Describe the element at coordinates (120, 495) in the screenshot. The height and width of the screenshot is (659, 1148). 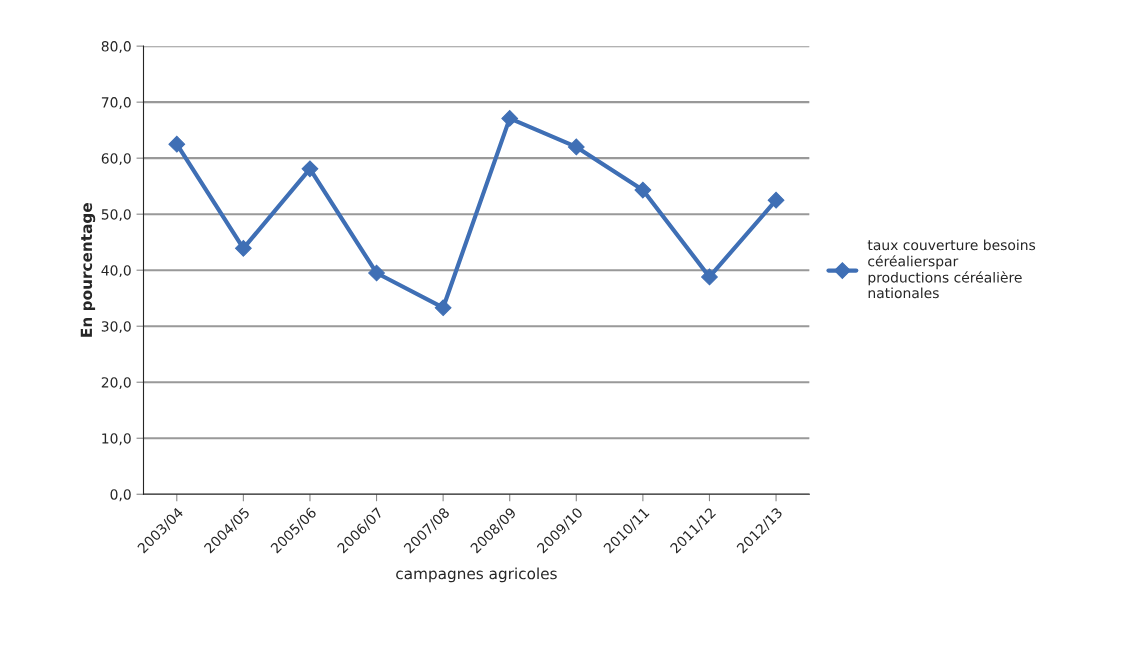
I see `y-tick-label: 0,0` at that location.